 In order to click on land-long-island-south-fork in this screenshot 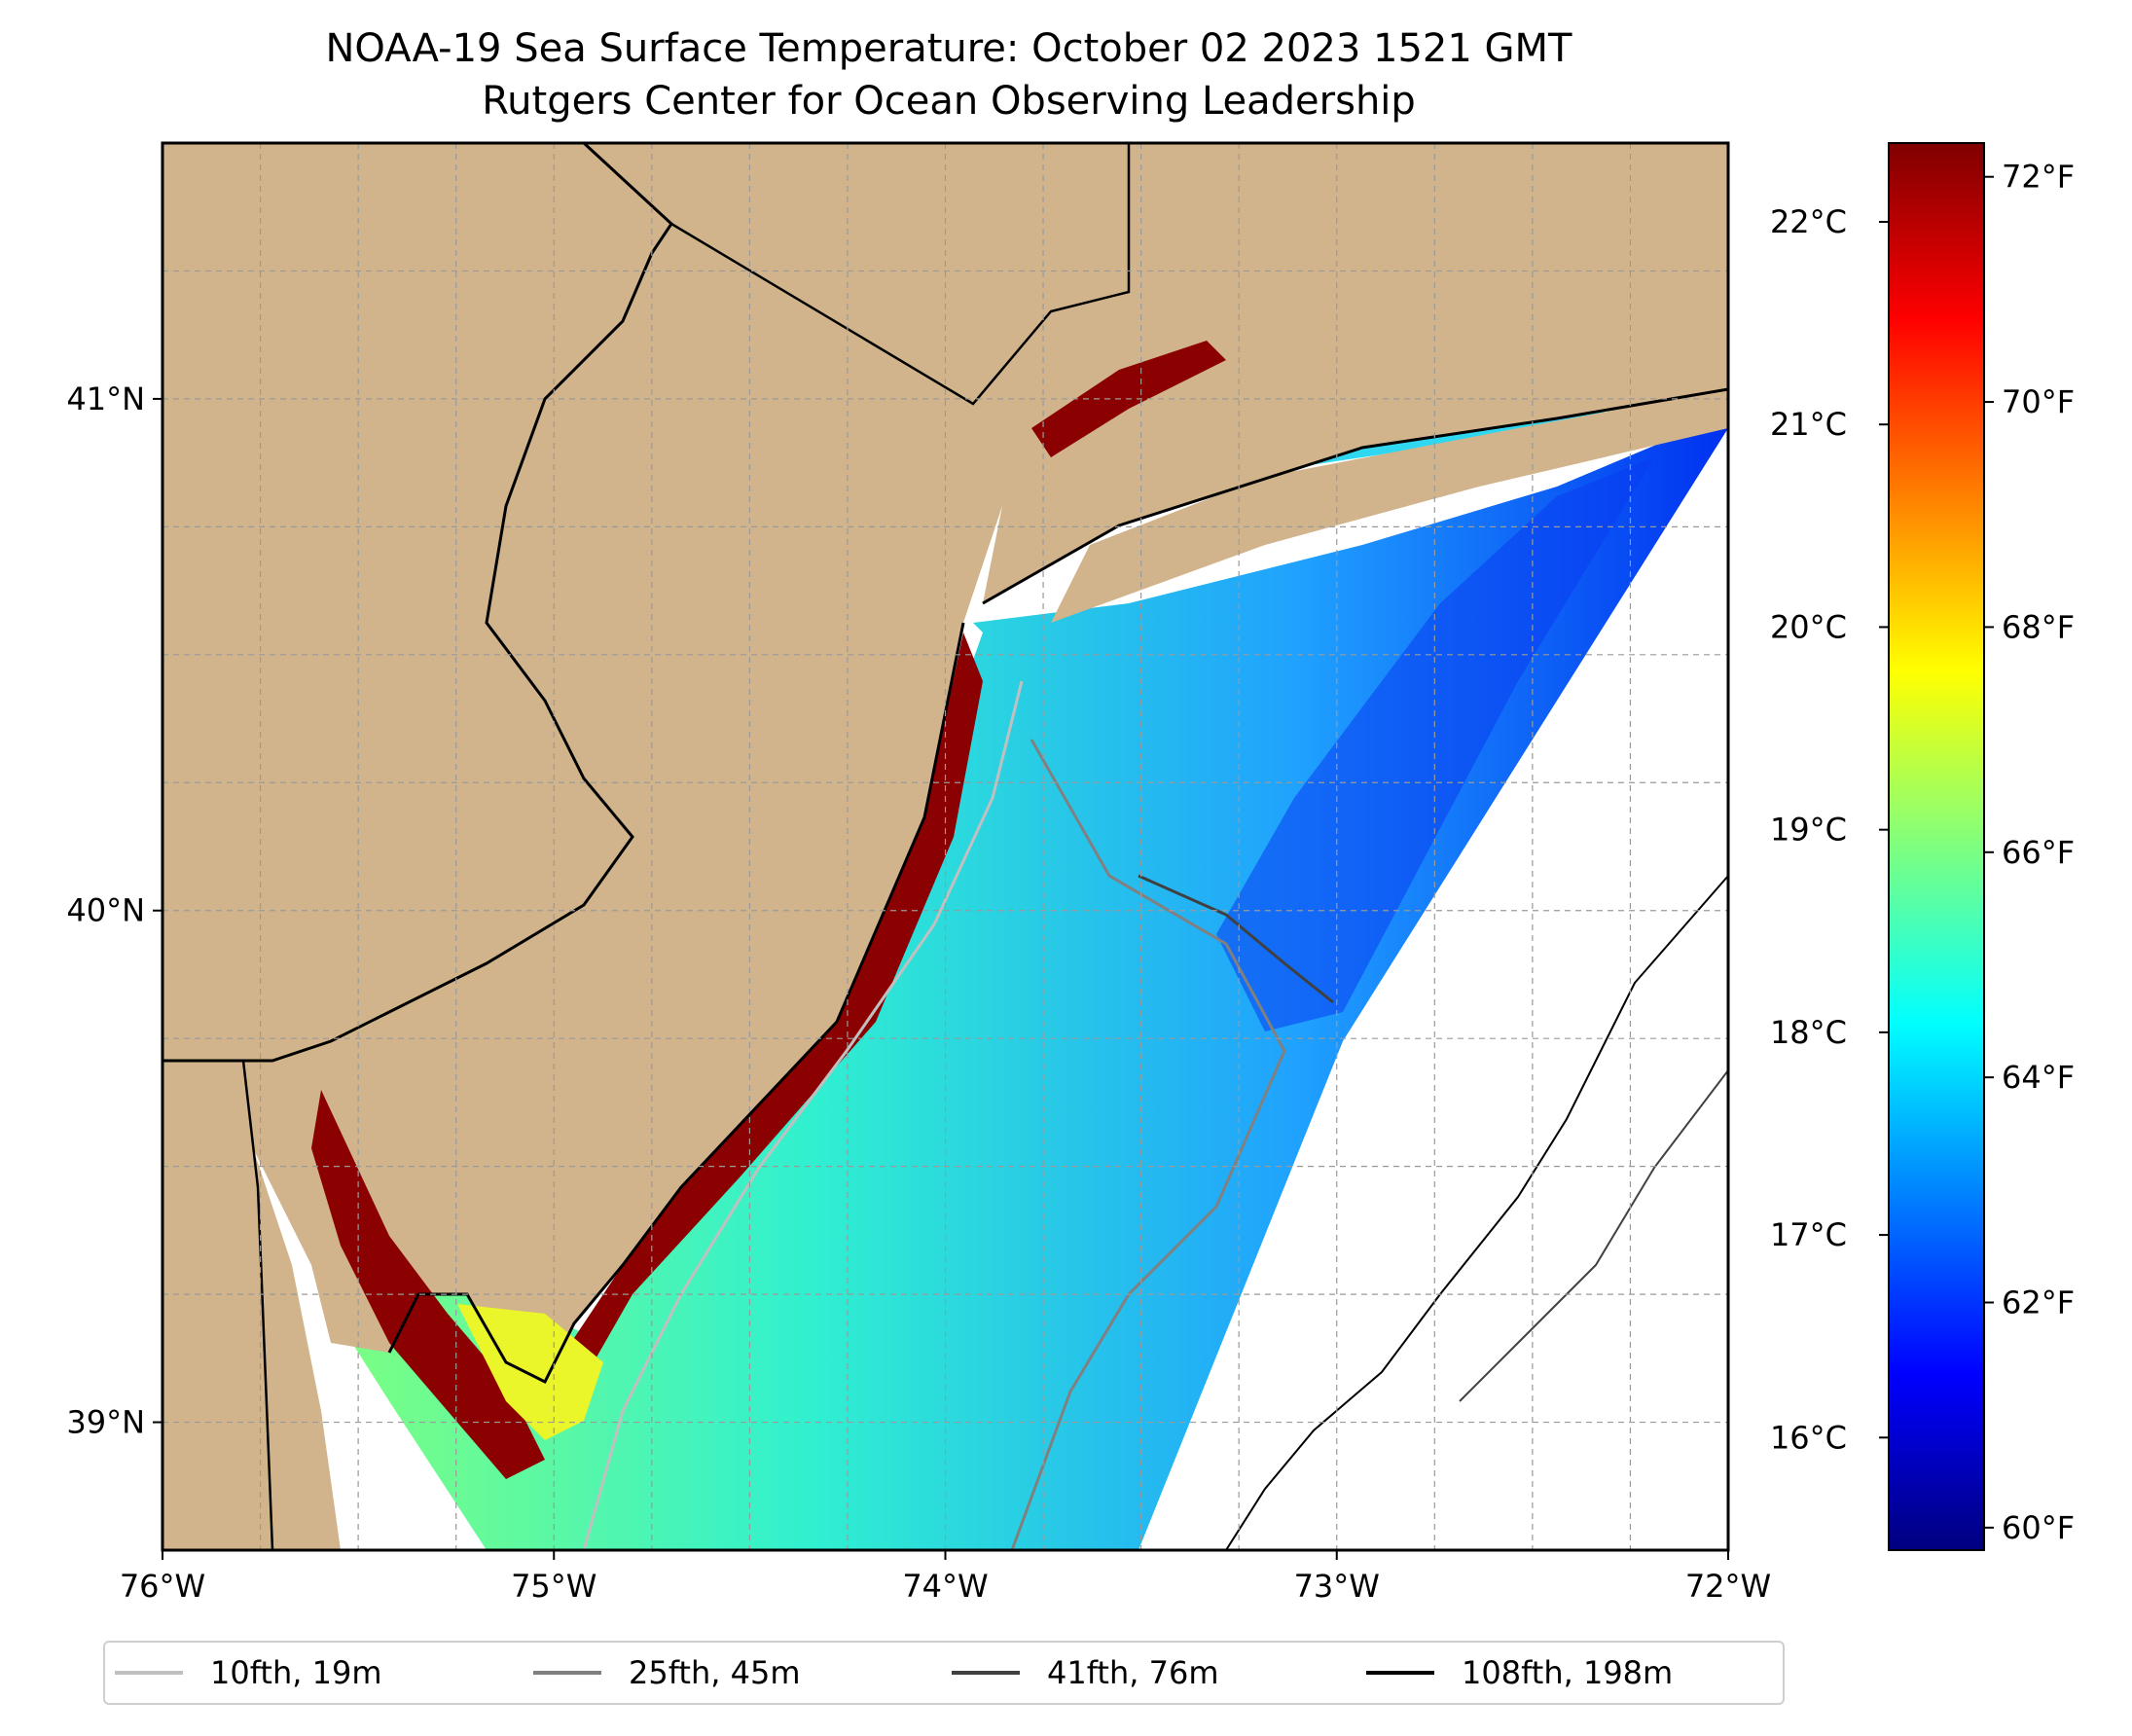, I will do `click(1389, 506)`.